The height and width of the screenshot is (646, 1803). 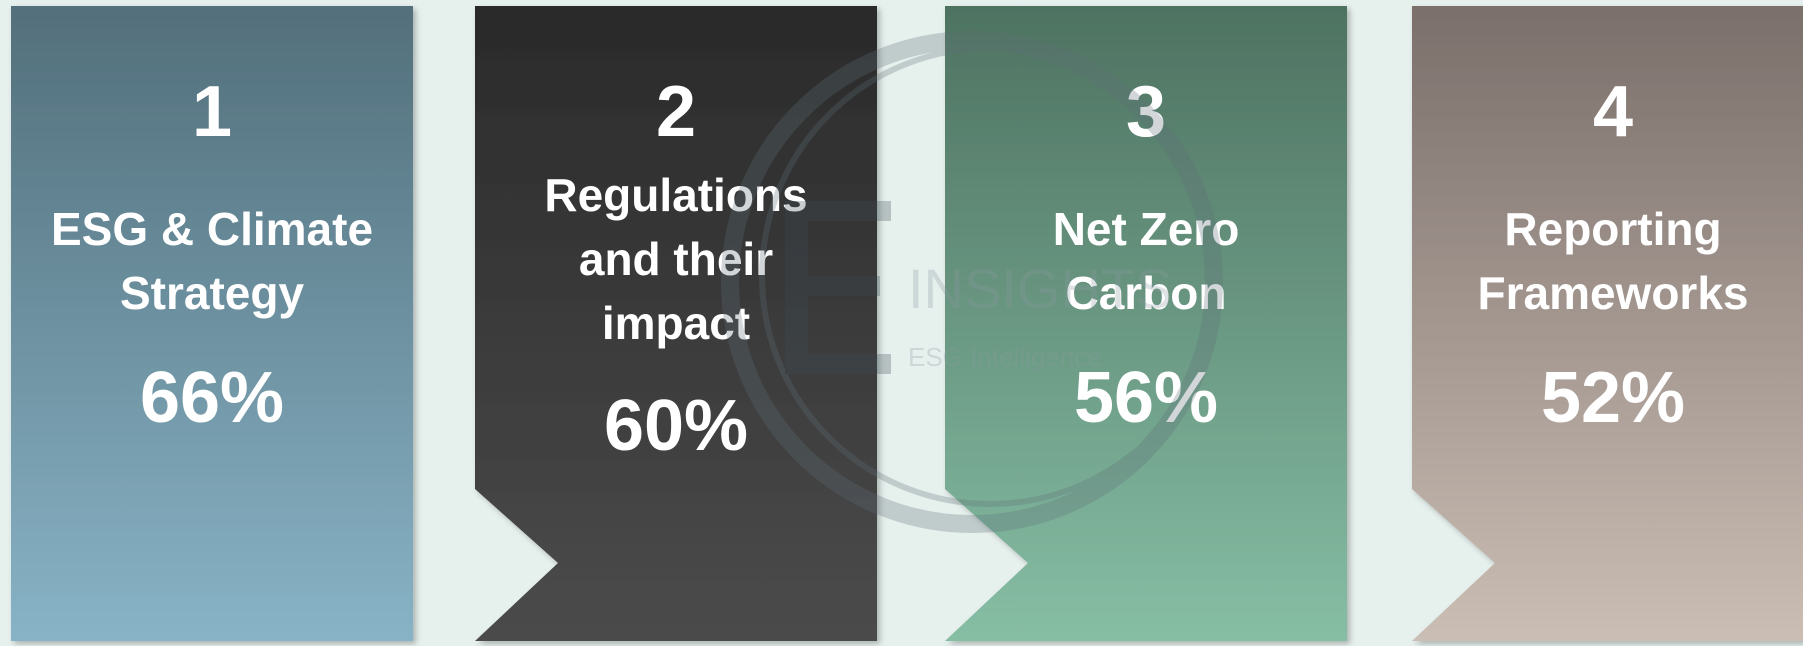 What do you see at coordinates (838, 287) in the screenshot?
I see `watermark-logo` at bounding box center [838, 287].